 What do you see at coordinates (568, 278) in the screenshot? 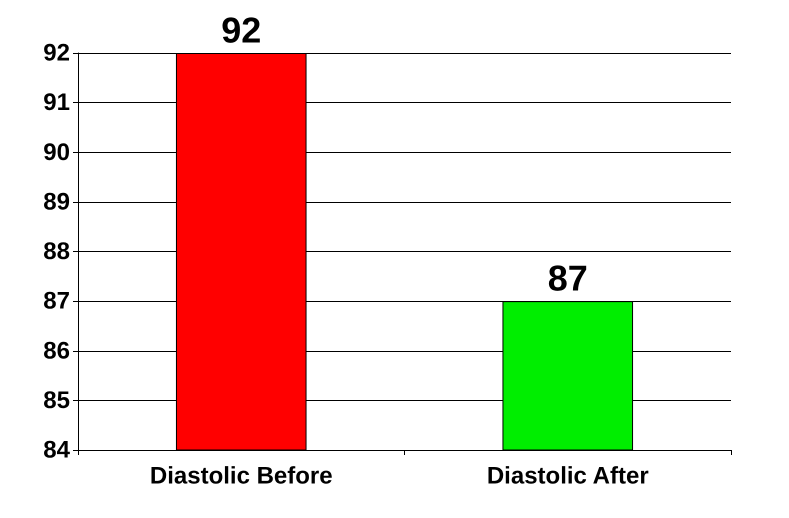
I see `data-label: 87` at bounding box center [568, 278].